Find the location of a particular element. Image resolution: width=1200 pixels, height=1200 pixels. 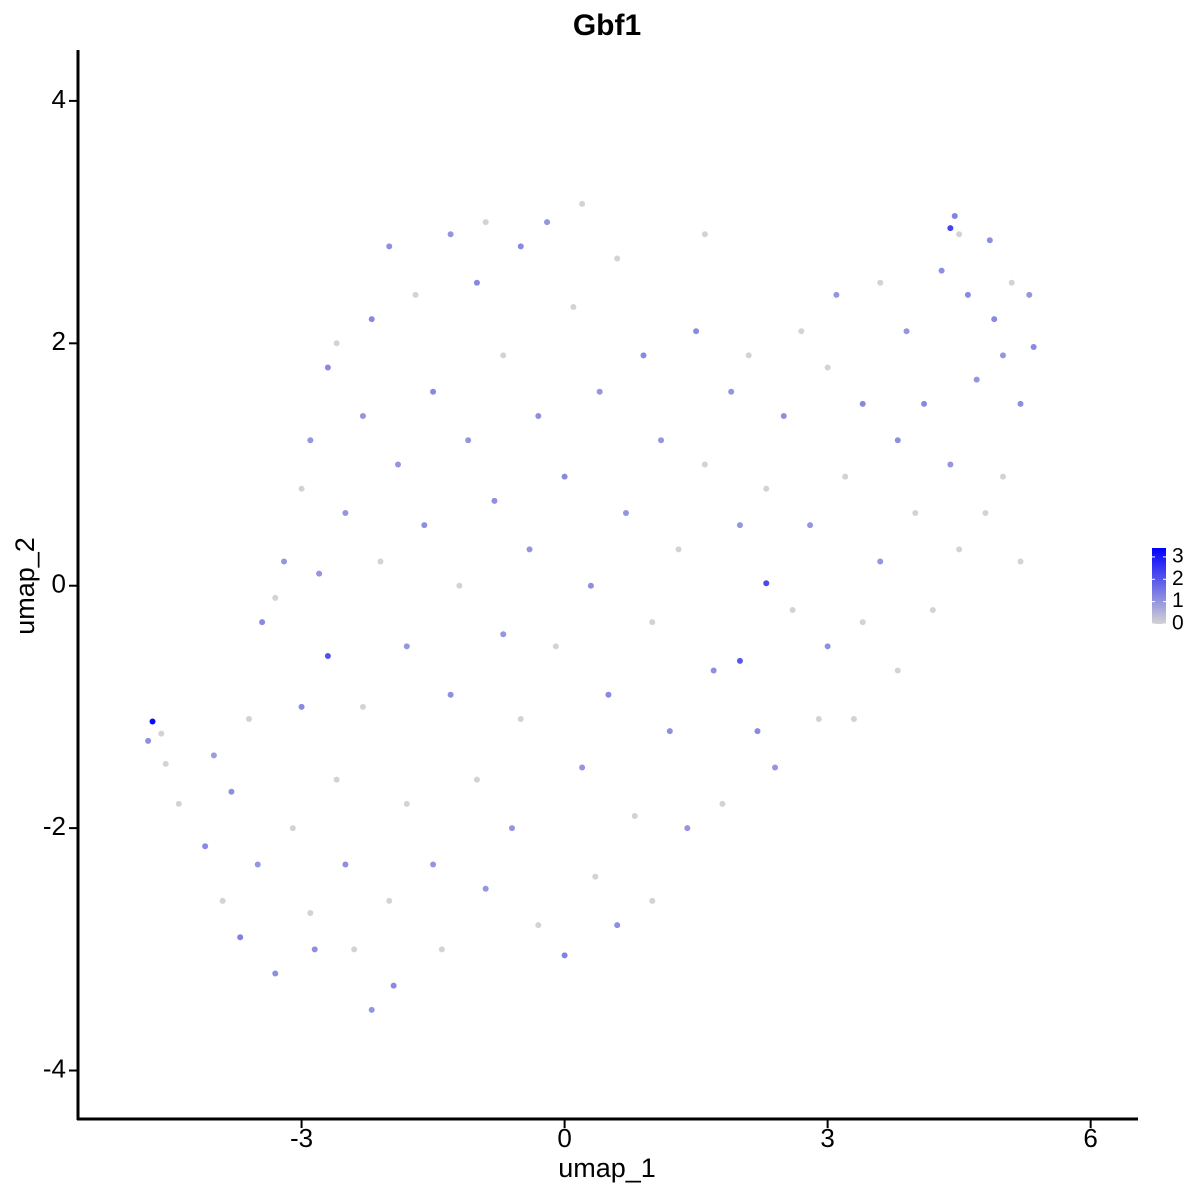

x-tick-label: 0 is located at coordinates (564, 1138).